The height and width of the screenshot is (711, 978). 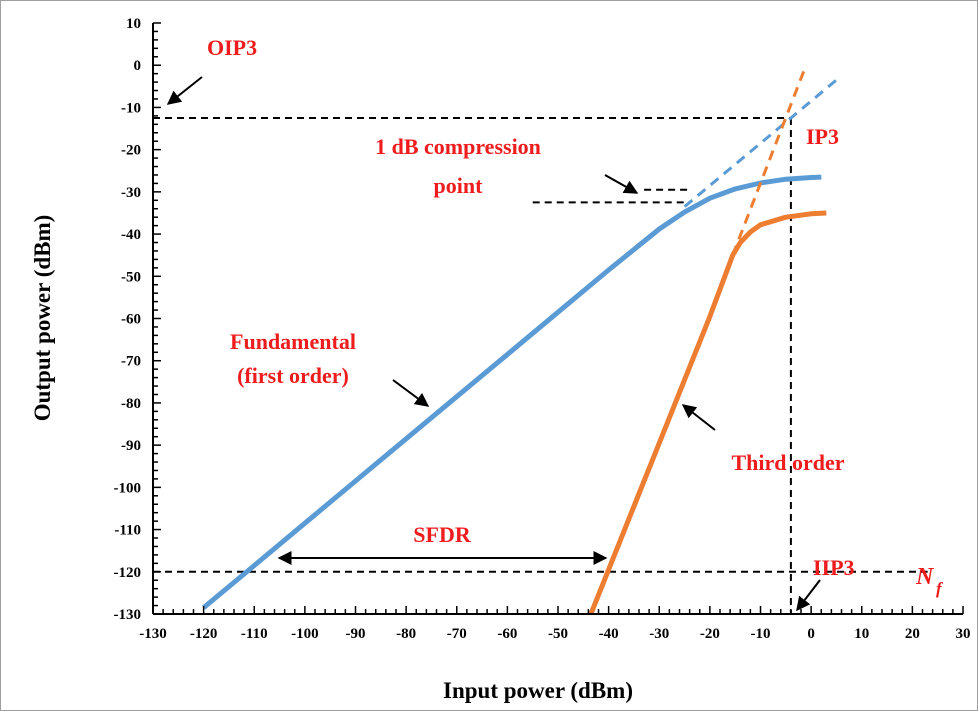 What do you see at coordinates (356, 634) in the screenshot?
I see `x-tick-label: -90` at bounding box center [356, 634].